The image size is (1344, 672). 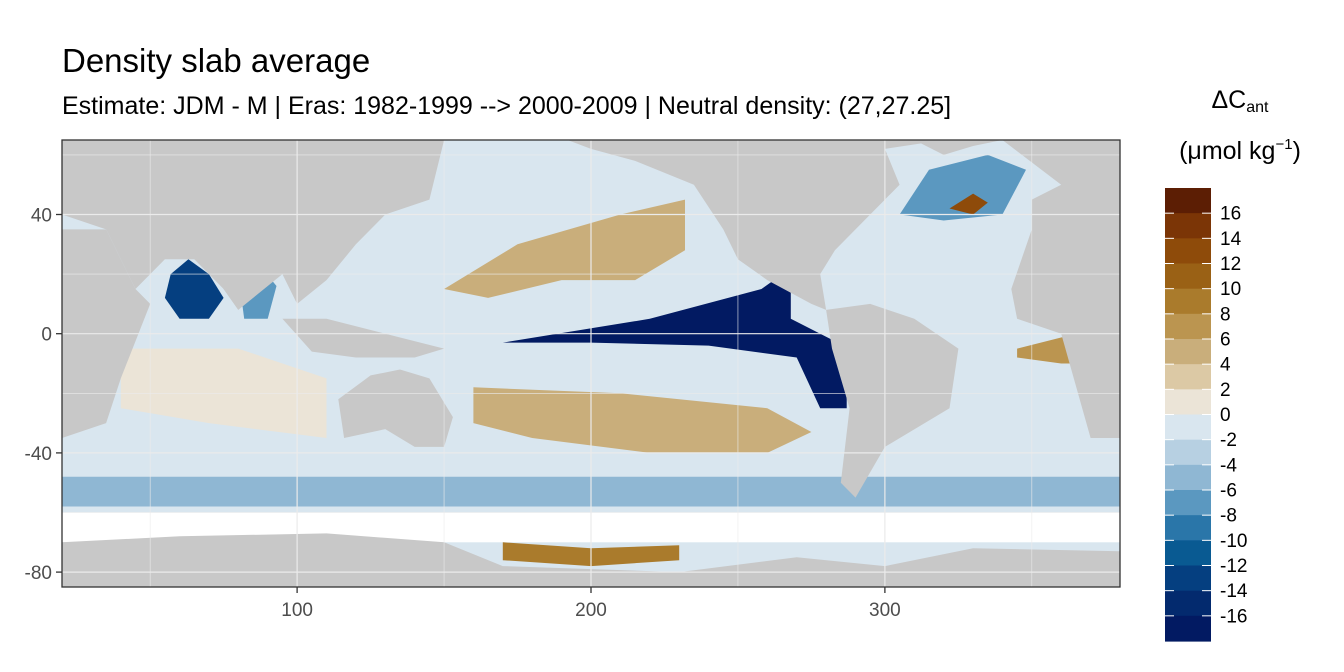 What do you see at coordinates (1228, 465) in the screenshot?
I see `legend-label-10: -4` at bounding box center [1228, 465].